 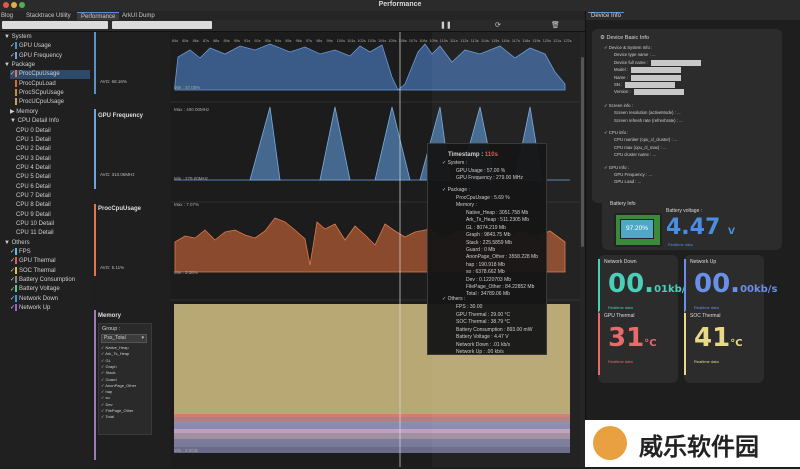 I want to click on memory-legend-item: ✓ hap, so click(x=106, y=391).